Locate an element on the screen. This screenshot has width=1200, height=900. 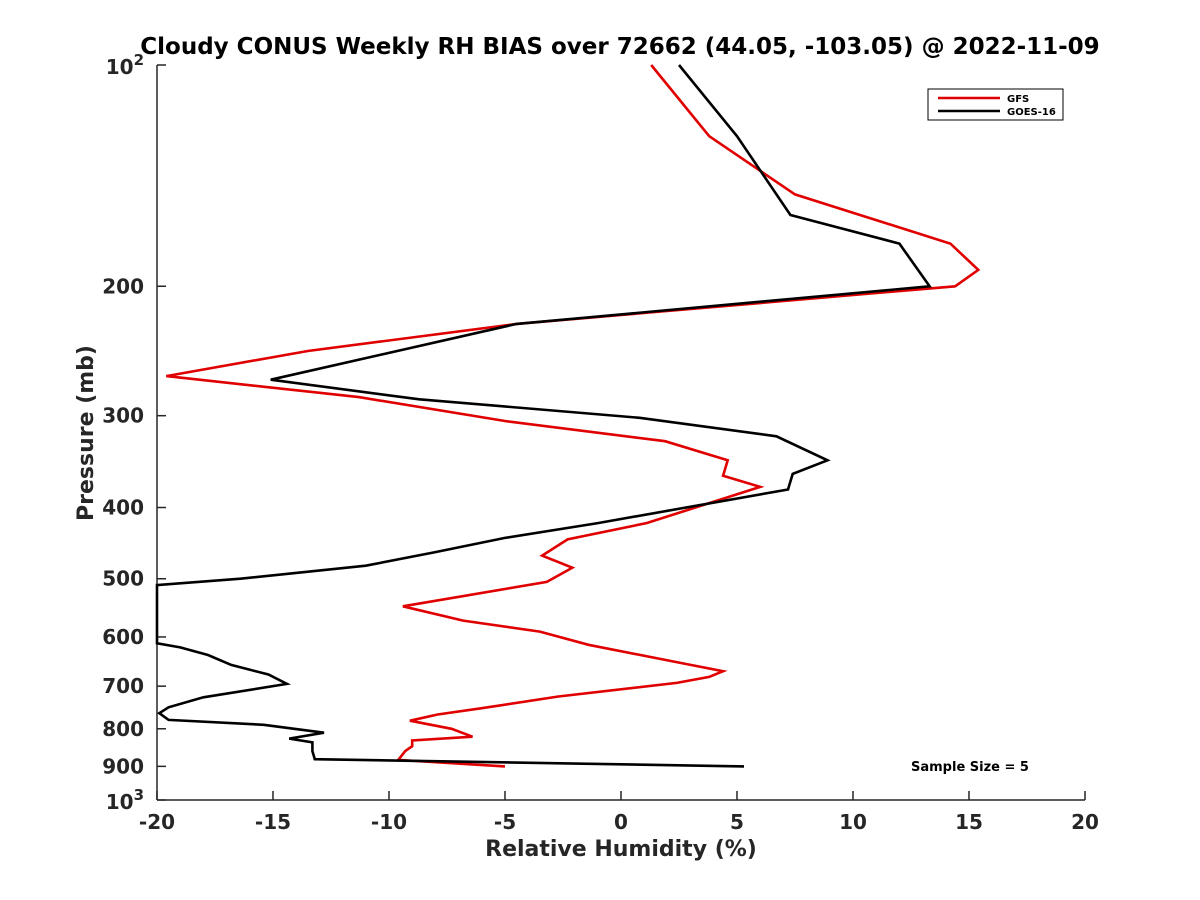
legend-label-goes-16: GOES-16 is located at coordinates (1031, 112).